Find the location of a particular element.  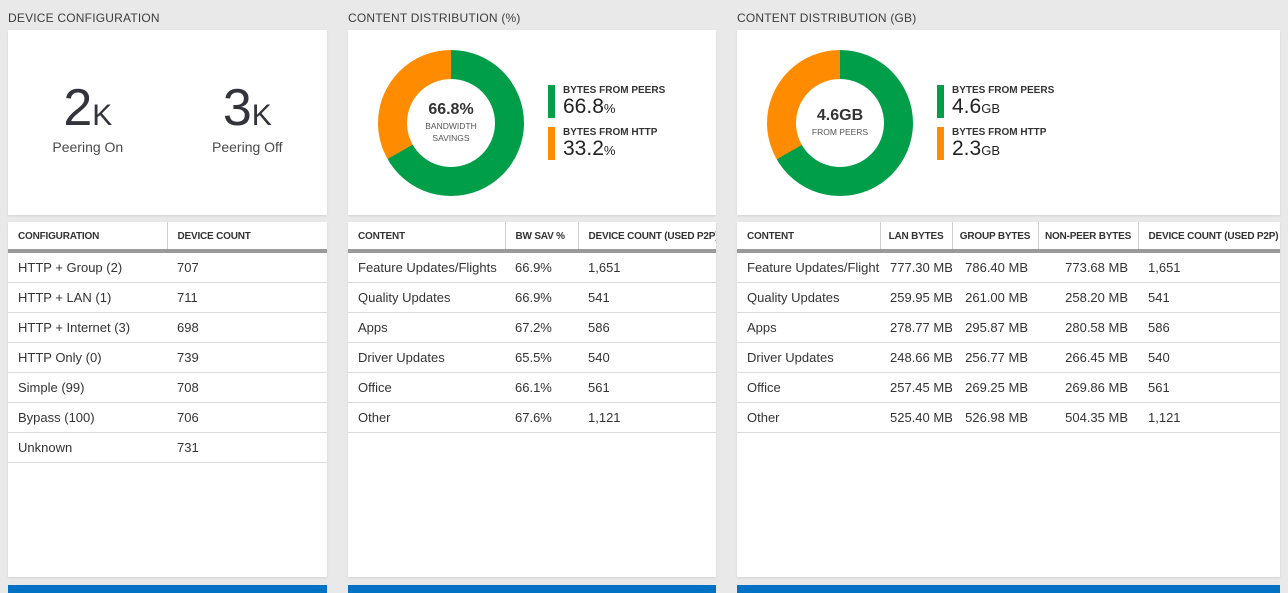

table-row: Unknown 731 is located at coordinates (167, 447).